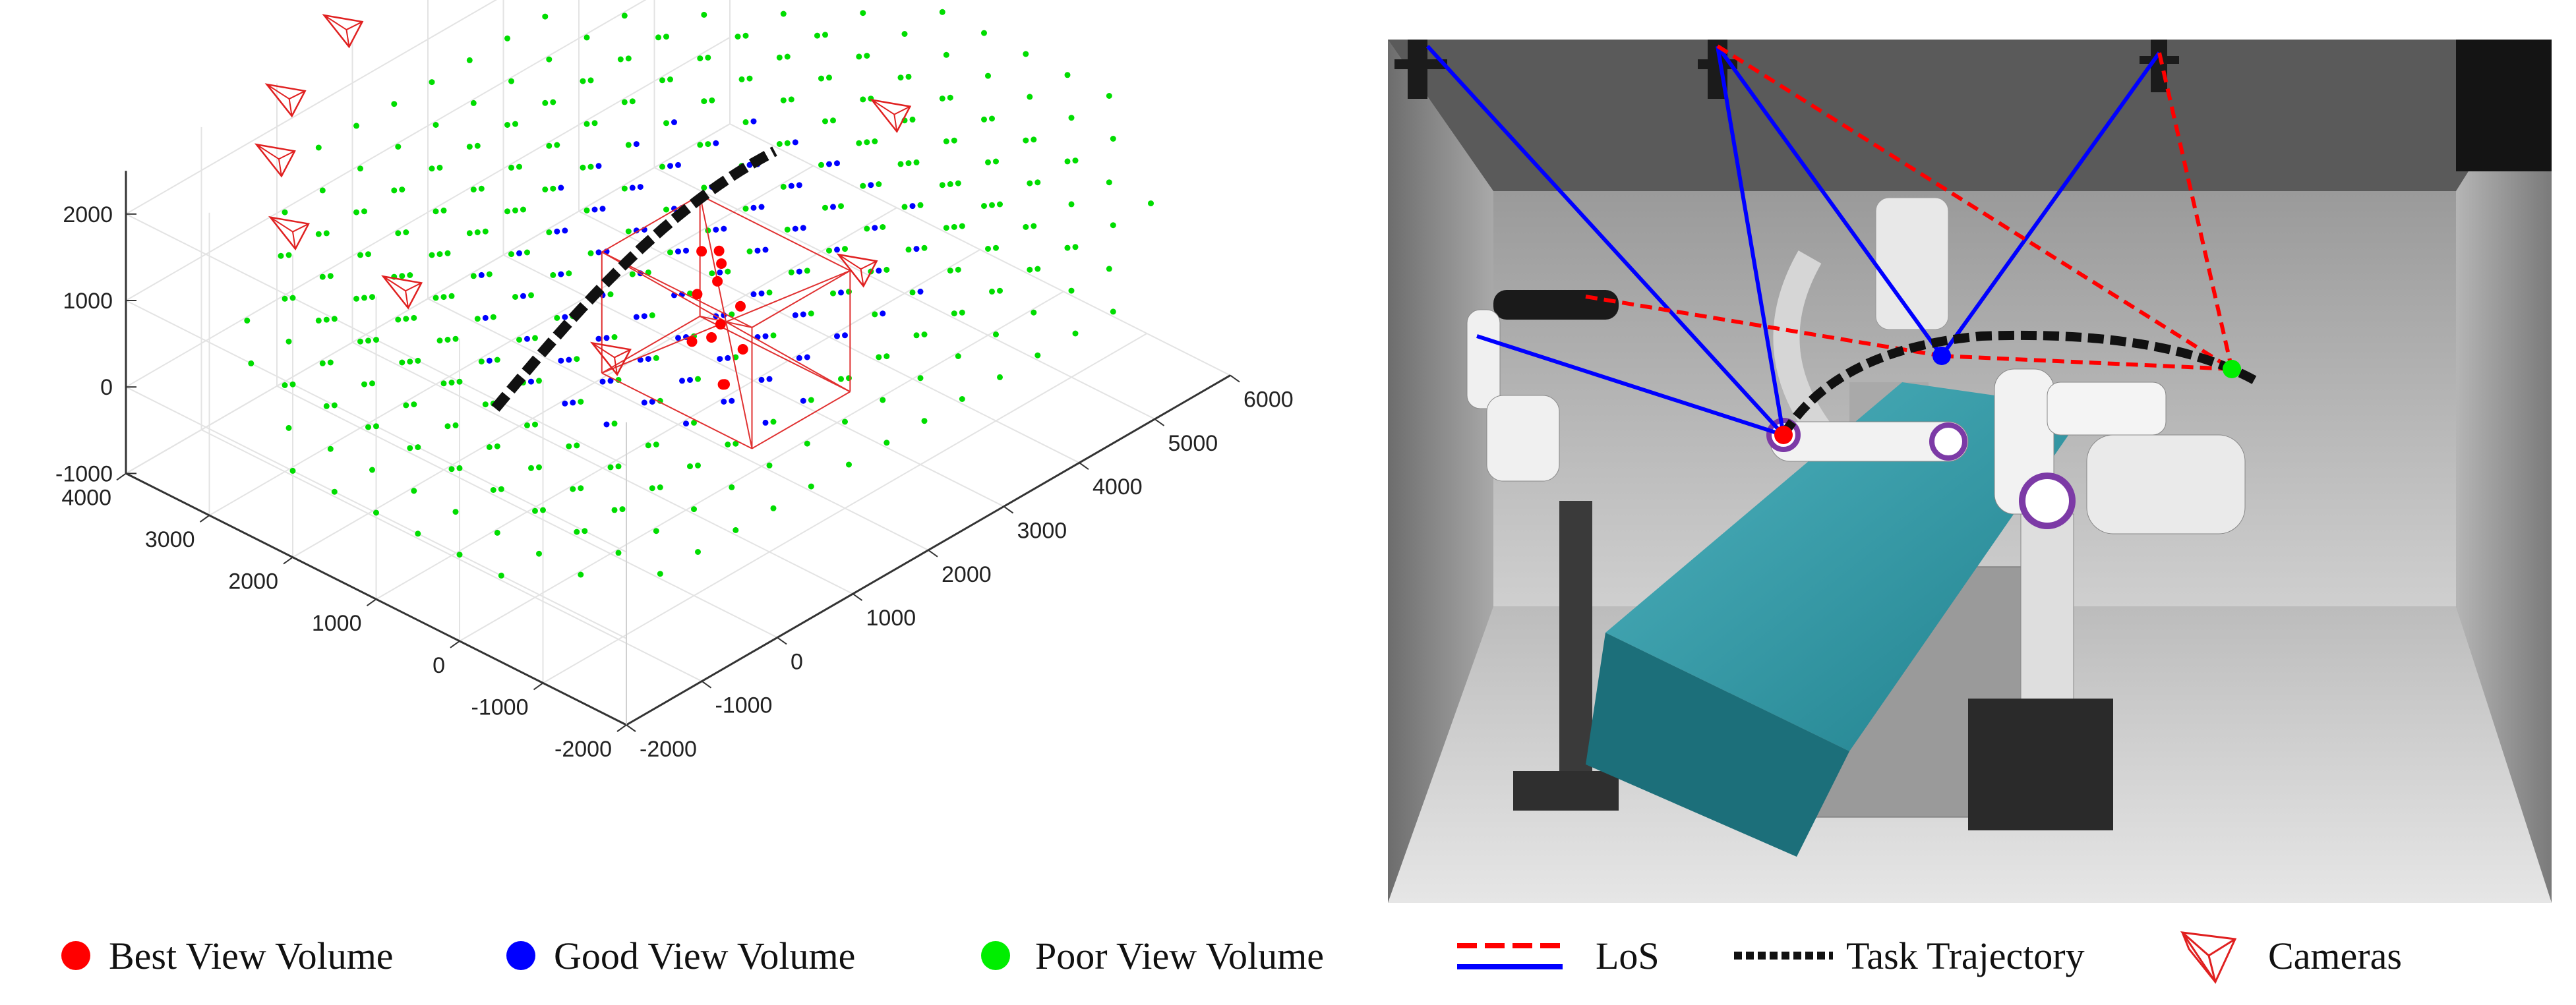 This screenshot has width=2576, height=1005. Describe the element at coordinates (2504, 106) in the screenshot. I see `ceiling-camera-icon` at that location.